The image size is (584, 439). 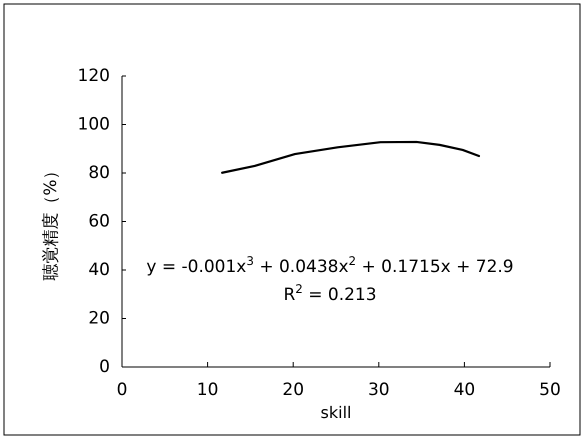 I want to click on x-tick-label: 50, so click(x=550, y=390).